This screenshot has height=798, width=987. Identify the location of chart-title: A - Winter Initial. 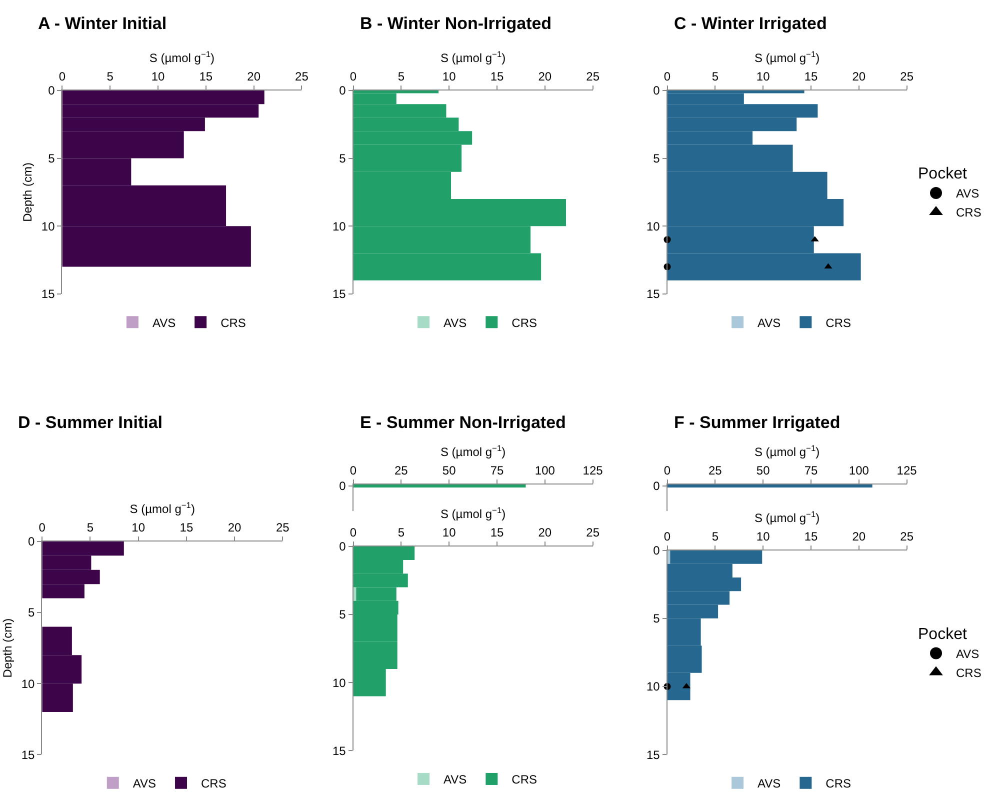
(102, 23).